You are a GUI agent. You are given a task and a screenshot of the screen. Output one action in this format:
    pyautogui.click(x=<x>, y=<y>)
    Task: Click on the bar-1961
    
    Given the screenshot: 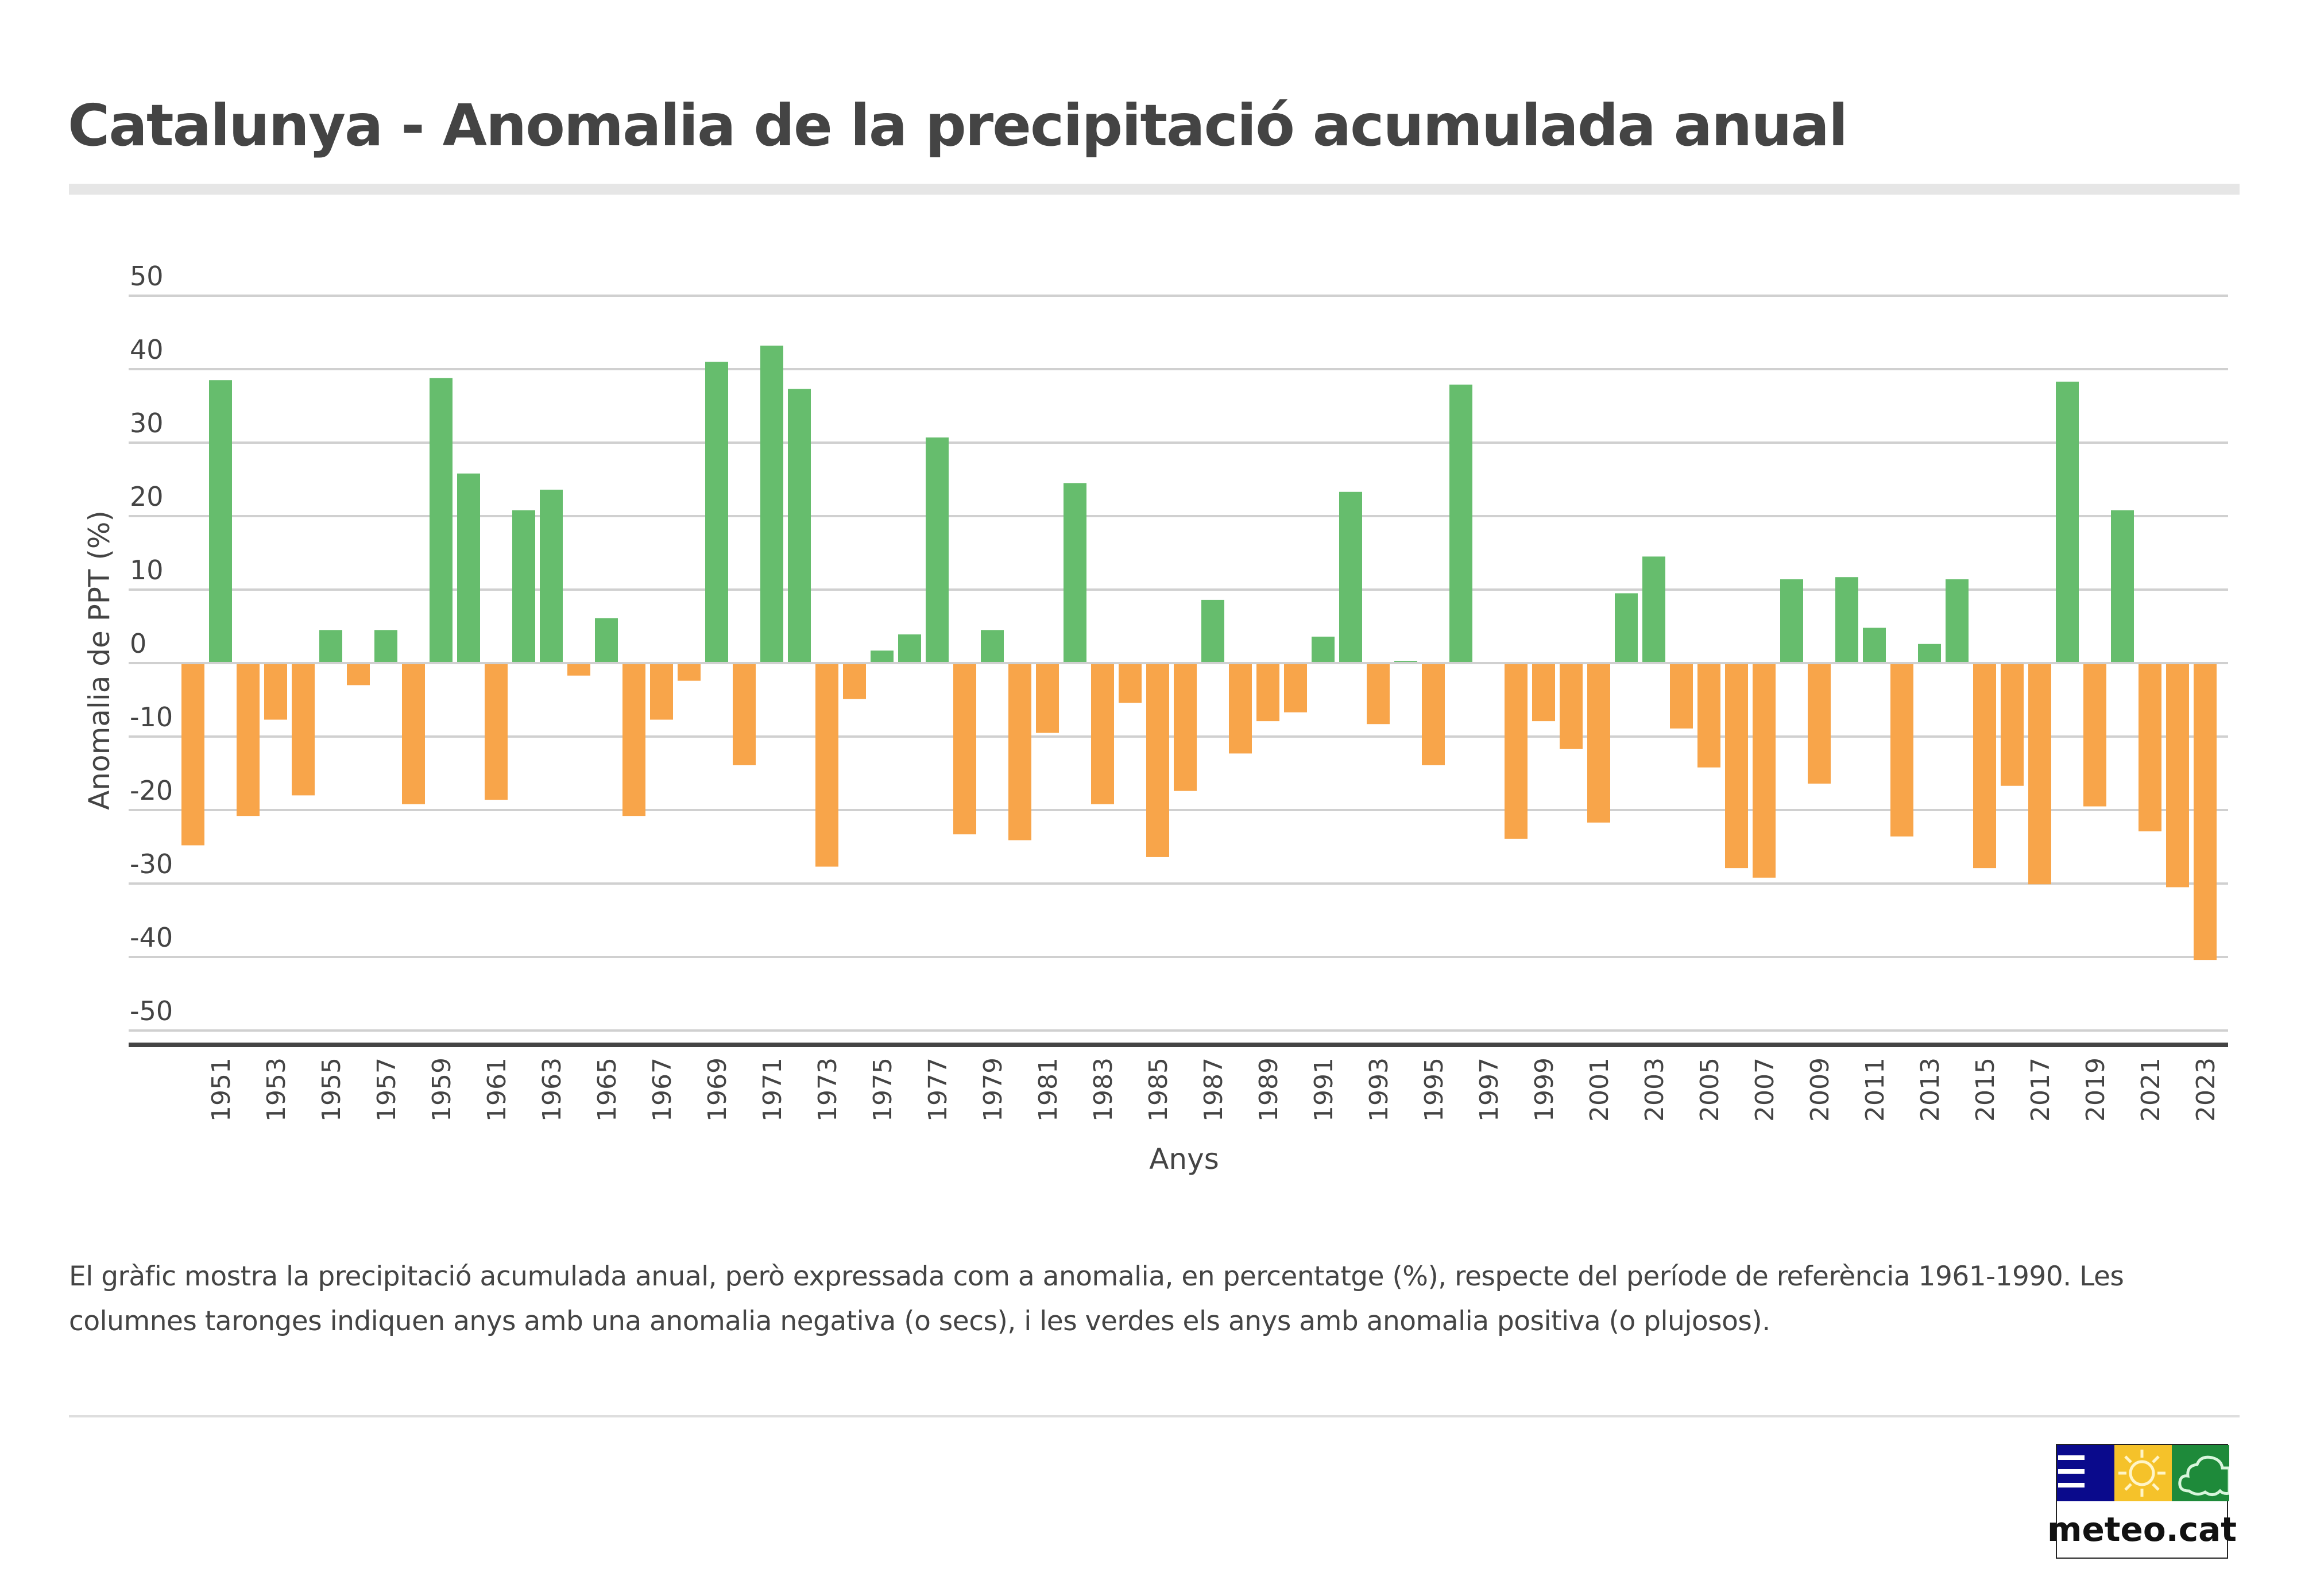 What is the action you would take?
    pyautogui.click(x=496, y=732)
    